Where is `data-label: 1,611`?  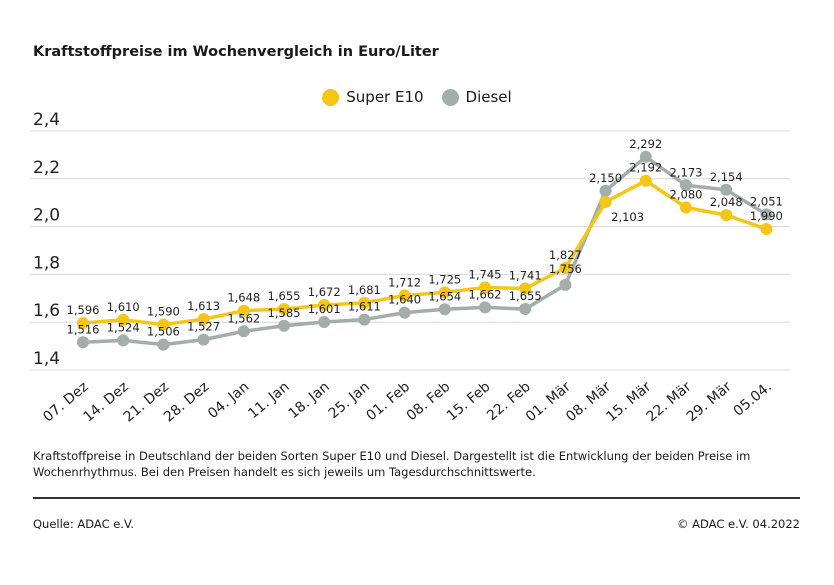
data-label: 1,611 is located at coordinates (364, 307).